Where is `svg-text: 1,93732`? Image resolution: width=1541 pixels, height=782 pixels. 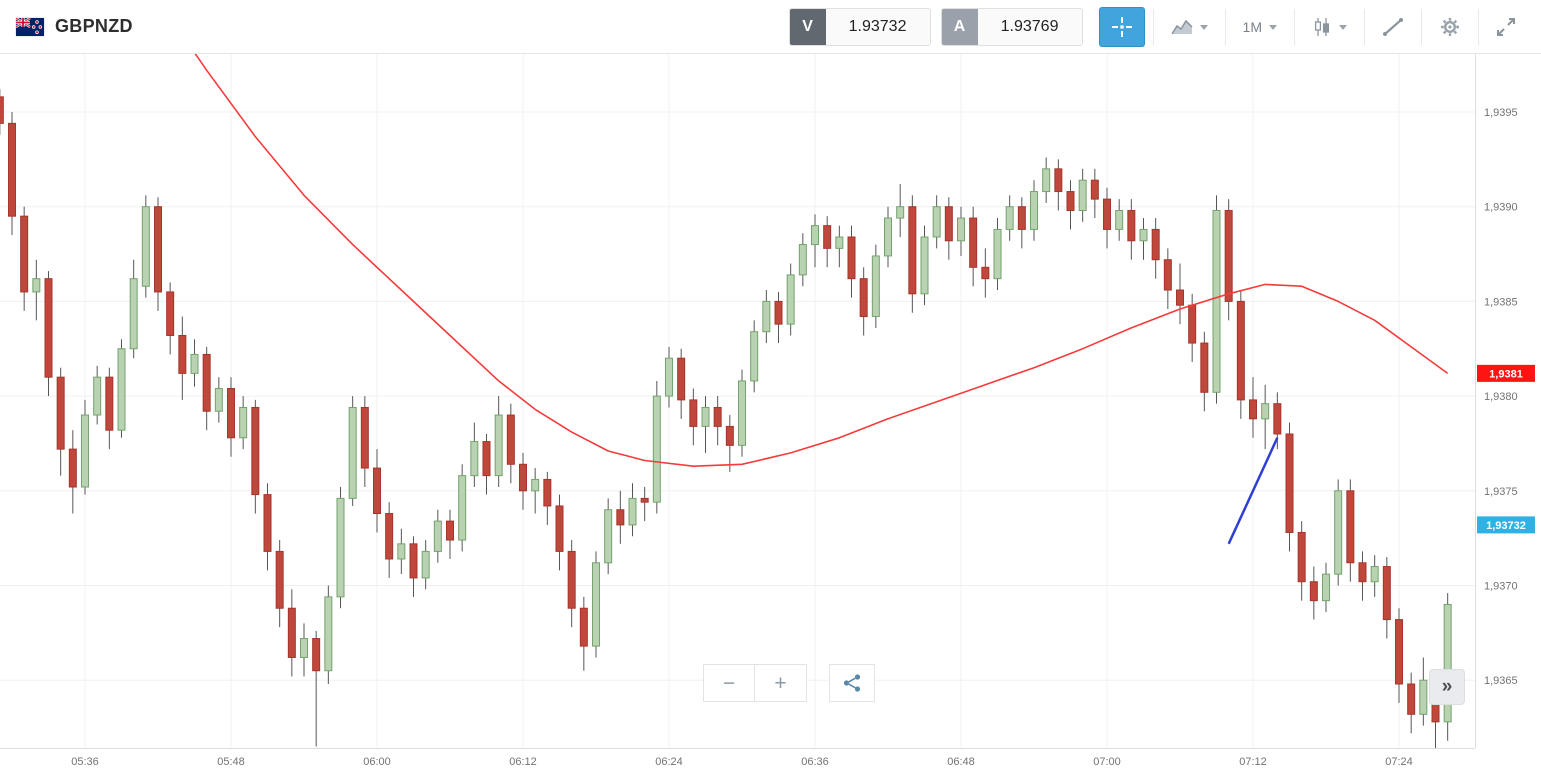 svg-text: 1,93732 is located at coordinates (1506, 526).